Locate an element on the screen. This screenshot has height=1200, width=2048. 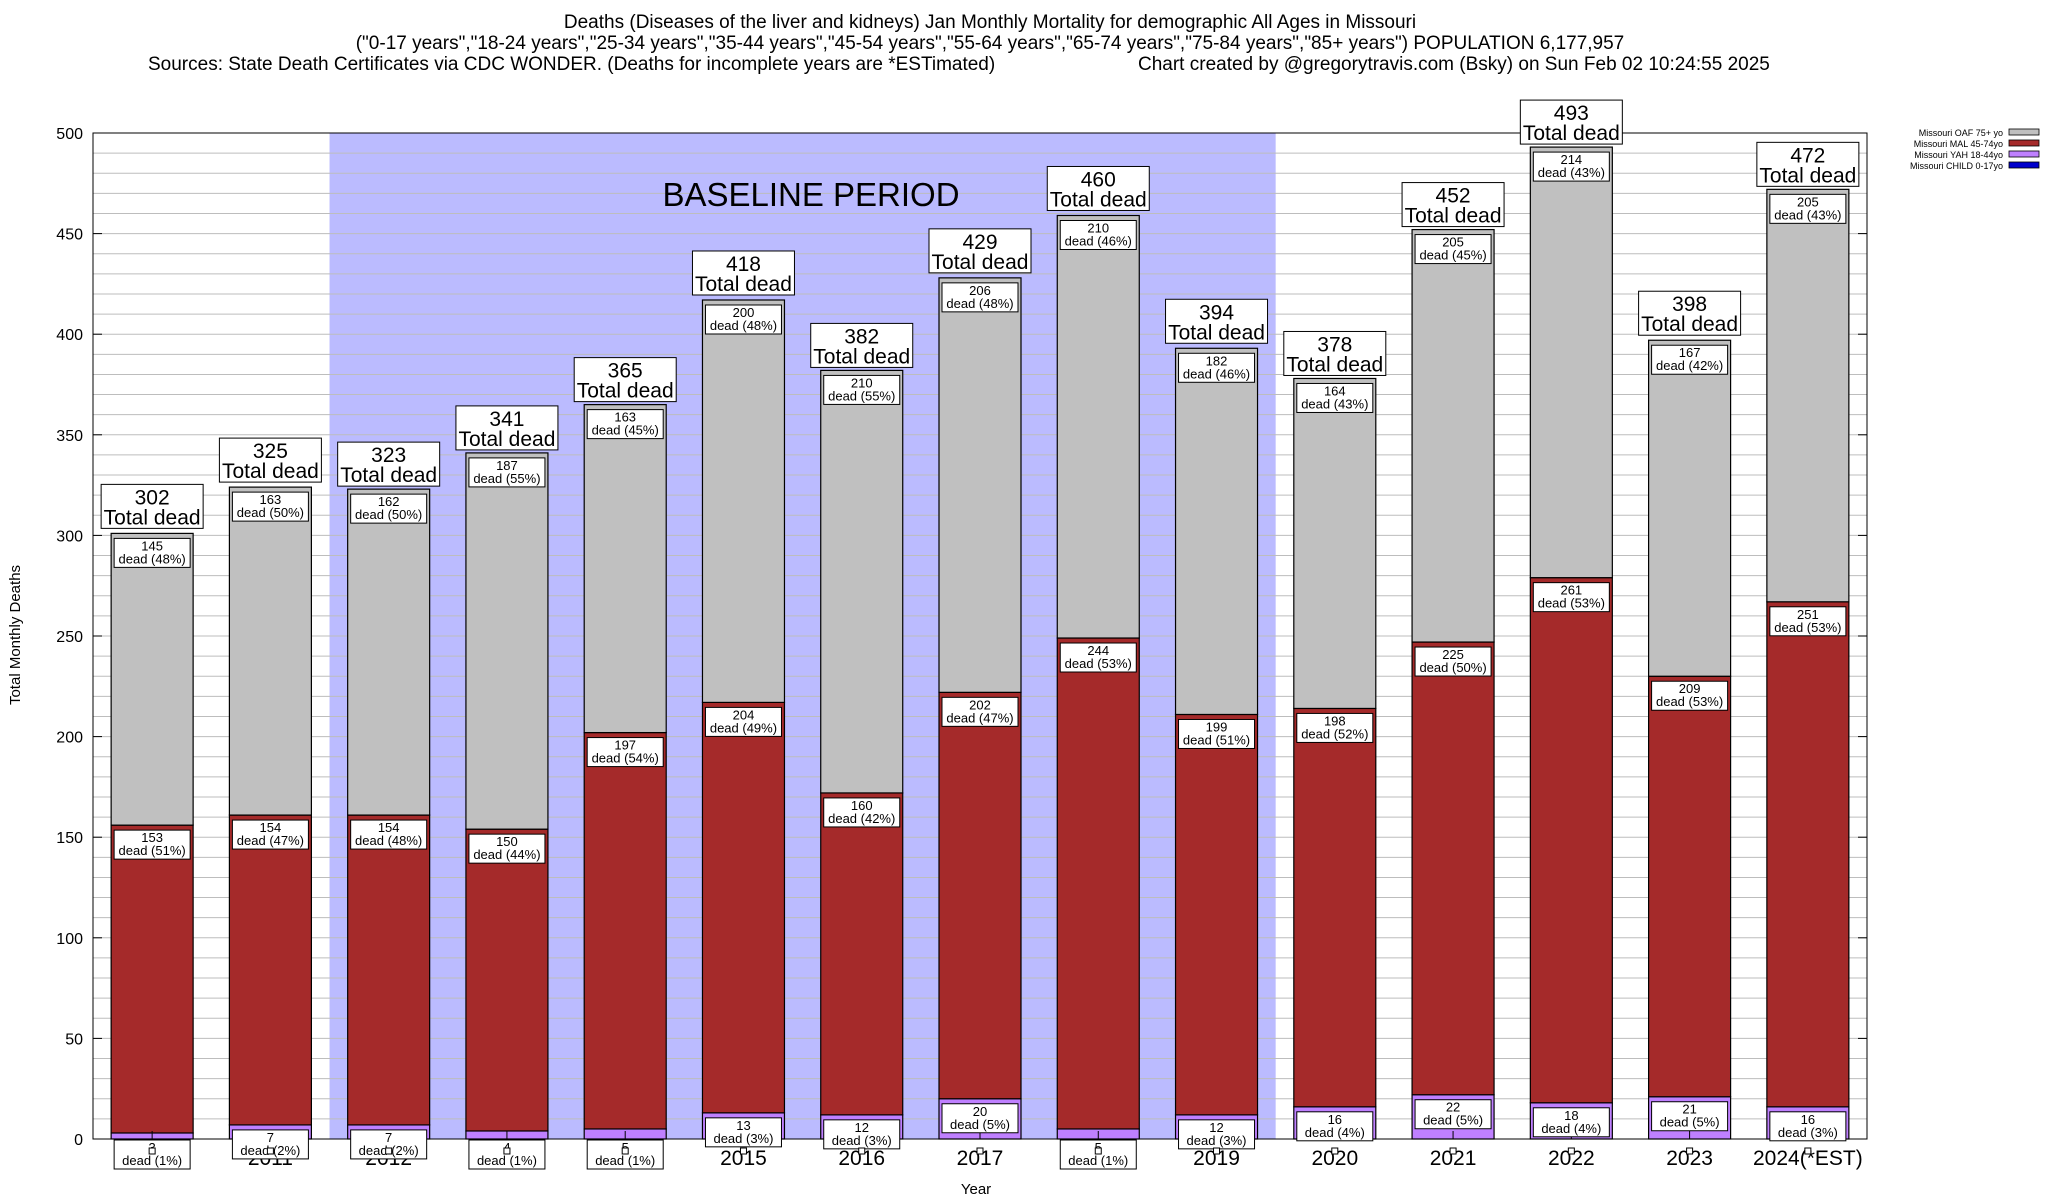
x-axis-label: Year is located at coordinates (976, 1189).